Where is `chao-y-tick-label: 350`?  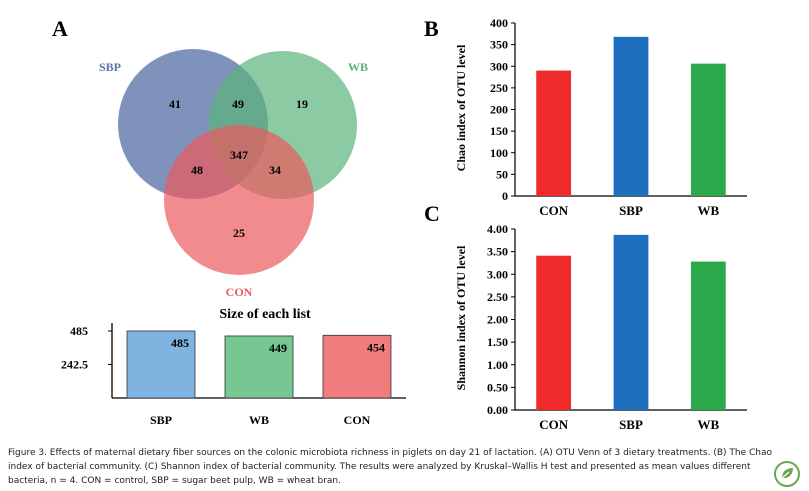
chao-y-tick-label: 350 is located at coordinates (499, 45).